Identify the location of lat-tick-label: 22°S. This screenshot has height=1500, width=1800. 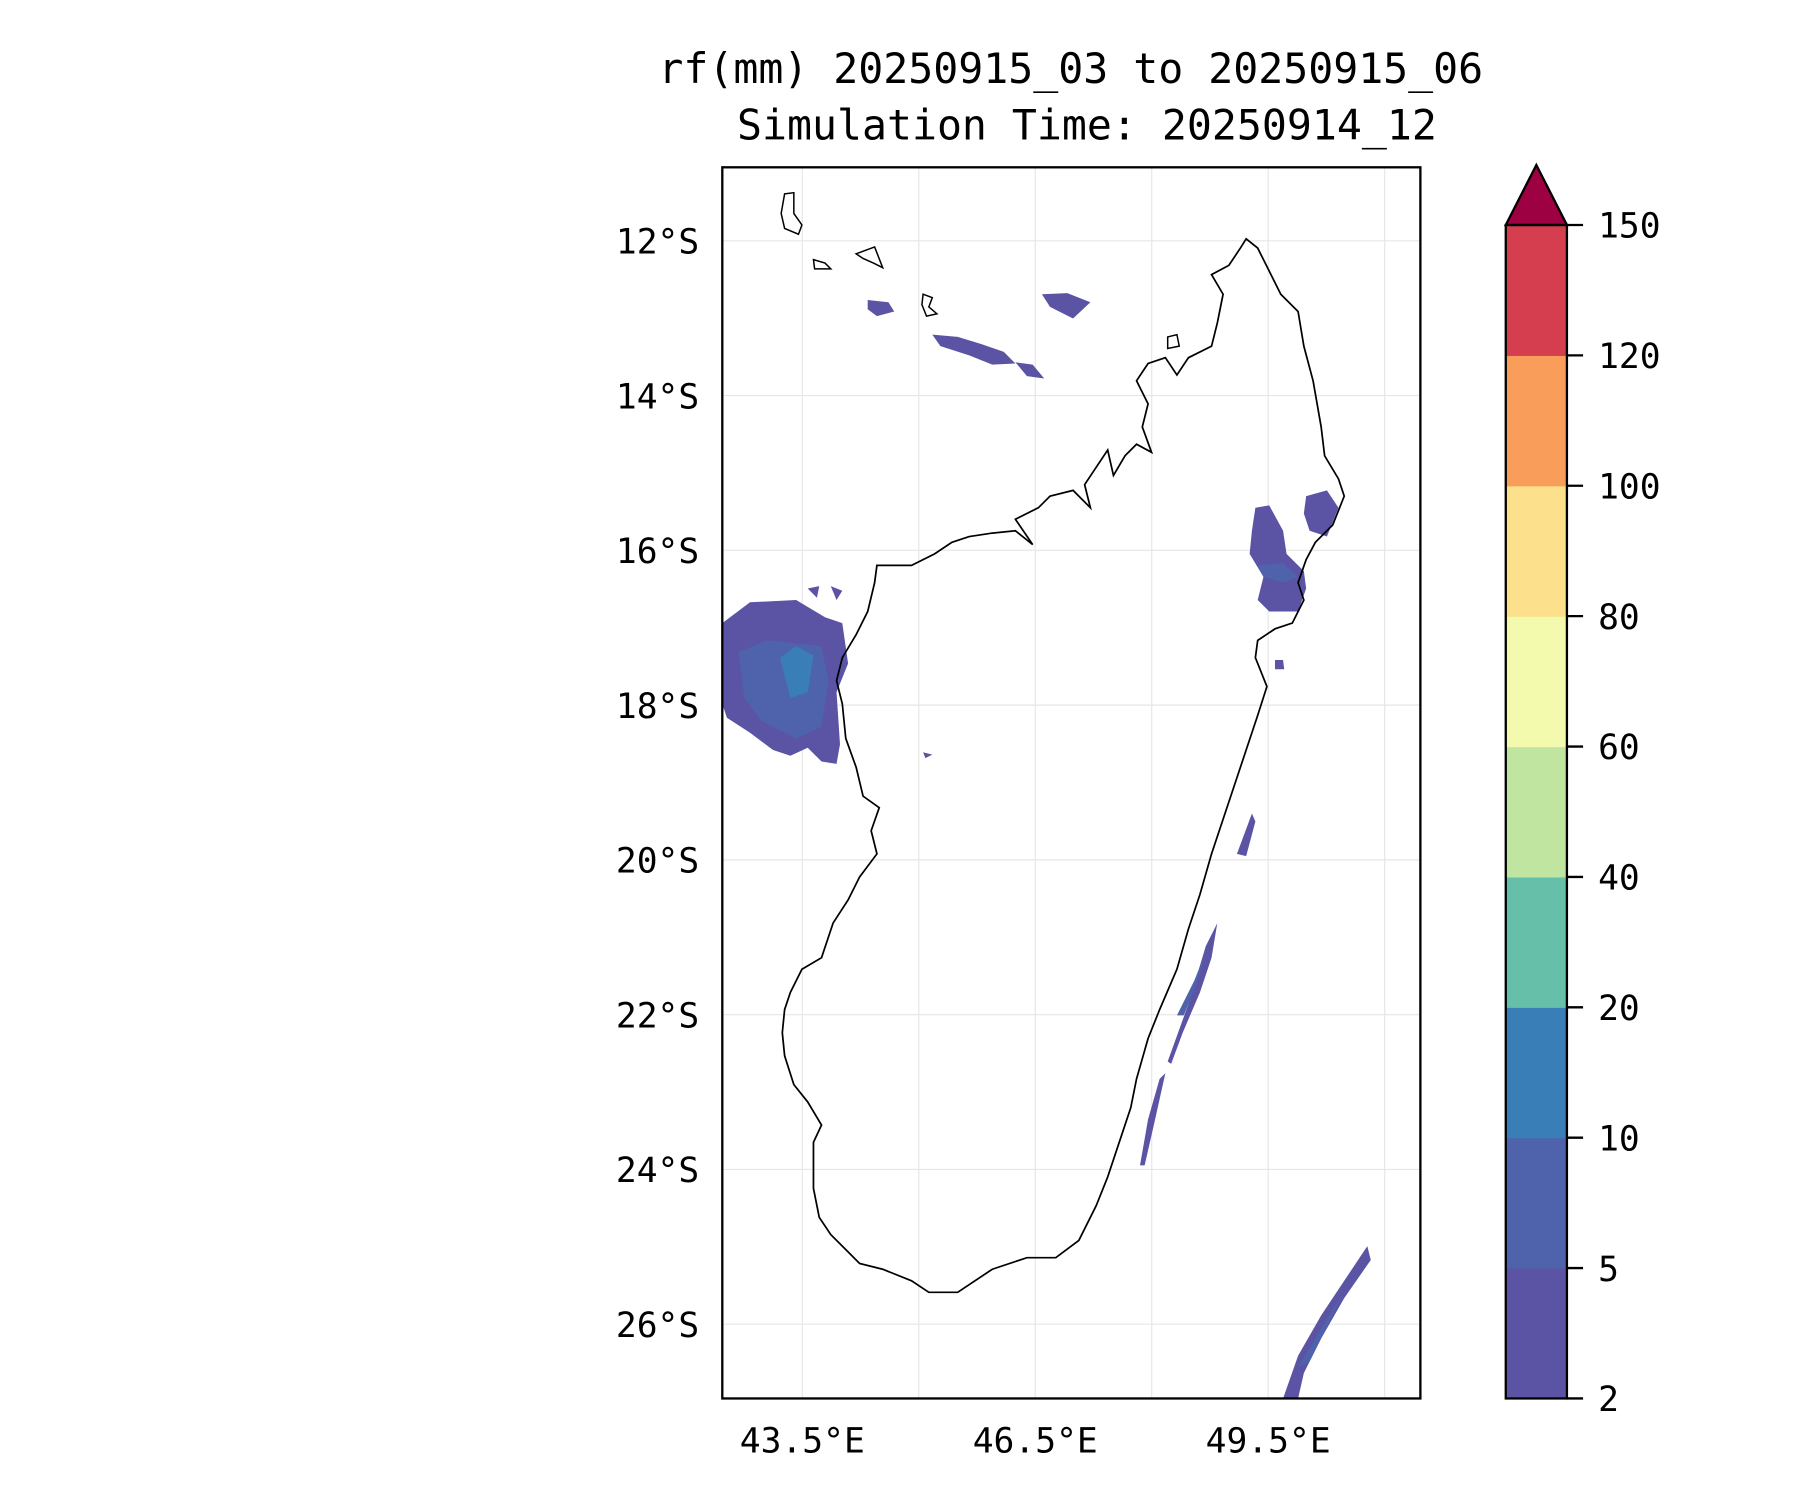
(657, 1016).